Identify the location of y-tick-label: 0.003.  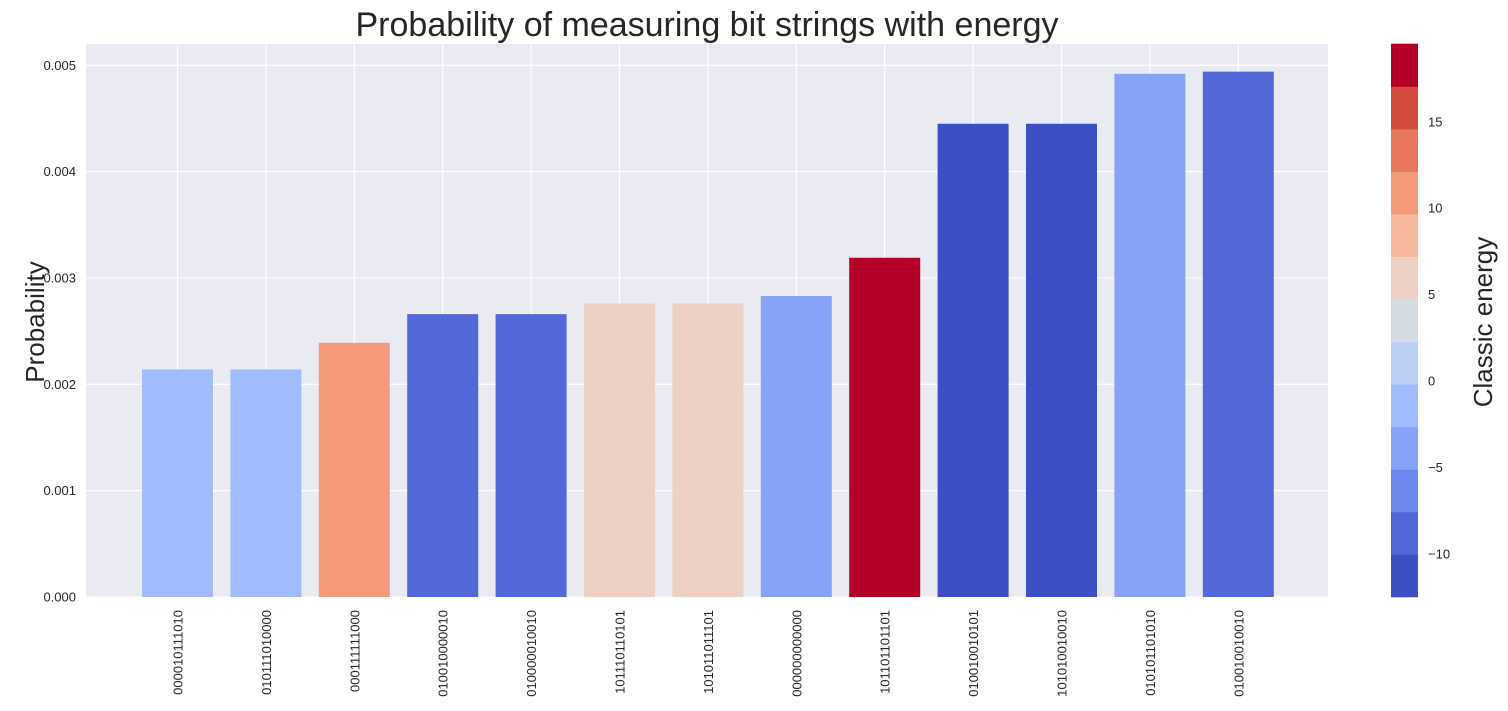
(59, 277).